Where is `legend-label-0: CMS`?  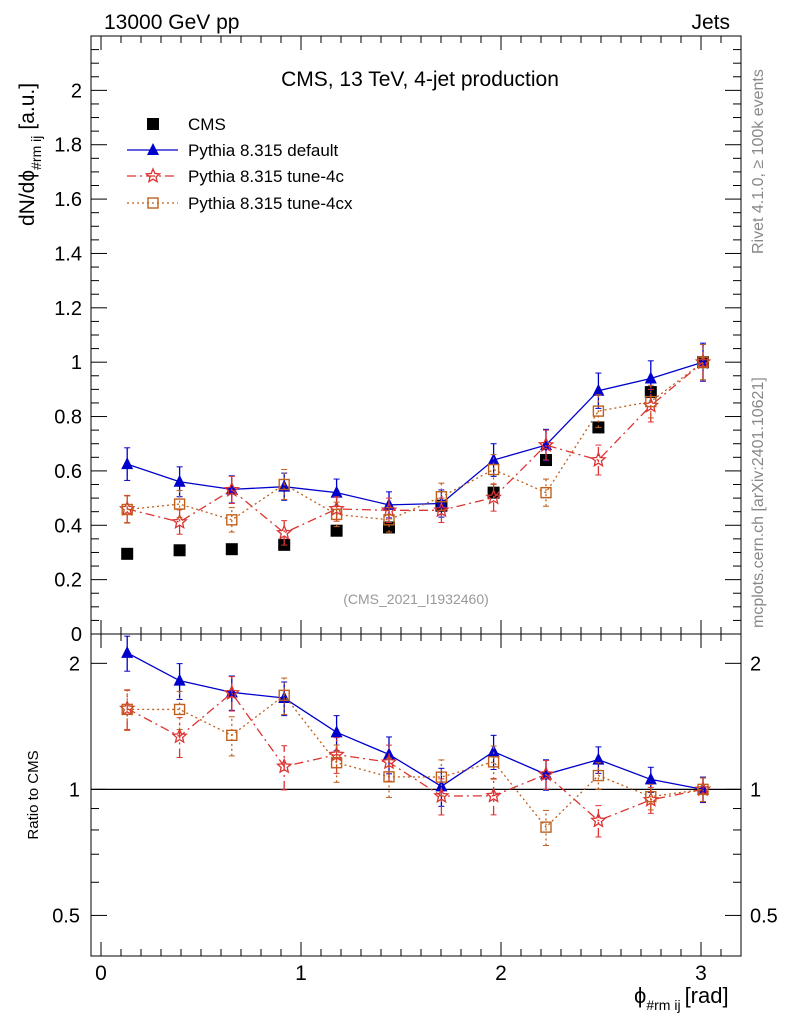
legend-label-0: CMS is located at coordinates (207, 124).